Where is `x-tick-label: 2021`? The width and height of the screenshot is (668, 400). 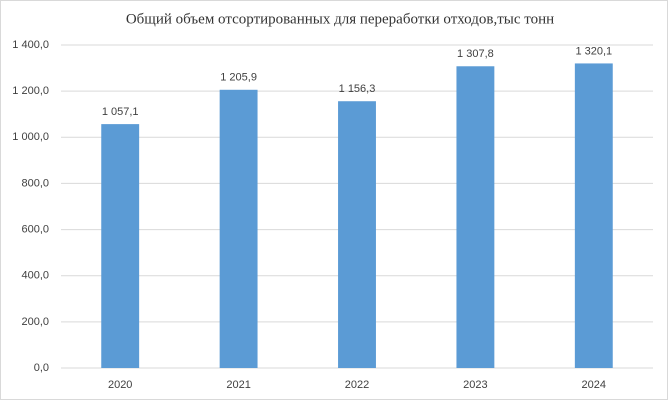 x-tick-label: 2021 is located at coordinates (238, 385).